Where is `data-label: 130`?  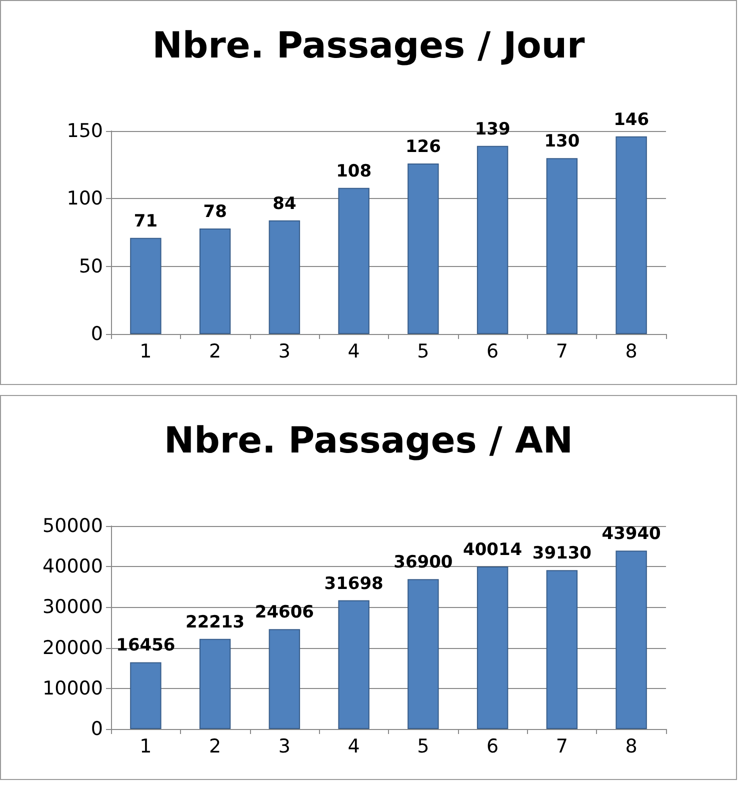 data-label: 130 is located at coordinates (562, 142).